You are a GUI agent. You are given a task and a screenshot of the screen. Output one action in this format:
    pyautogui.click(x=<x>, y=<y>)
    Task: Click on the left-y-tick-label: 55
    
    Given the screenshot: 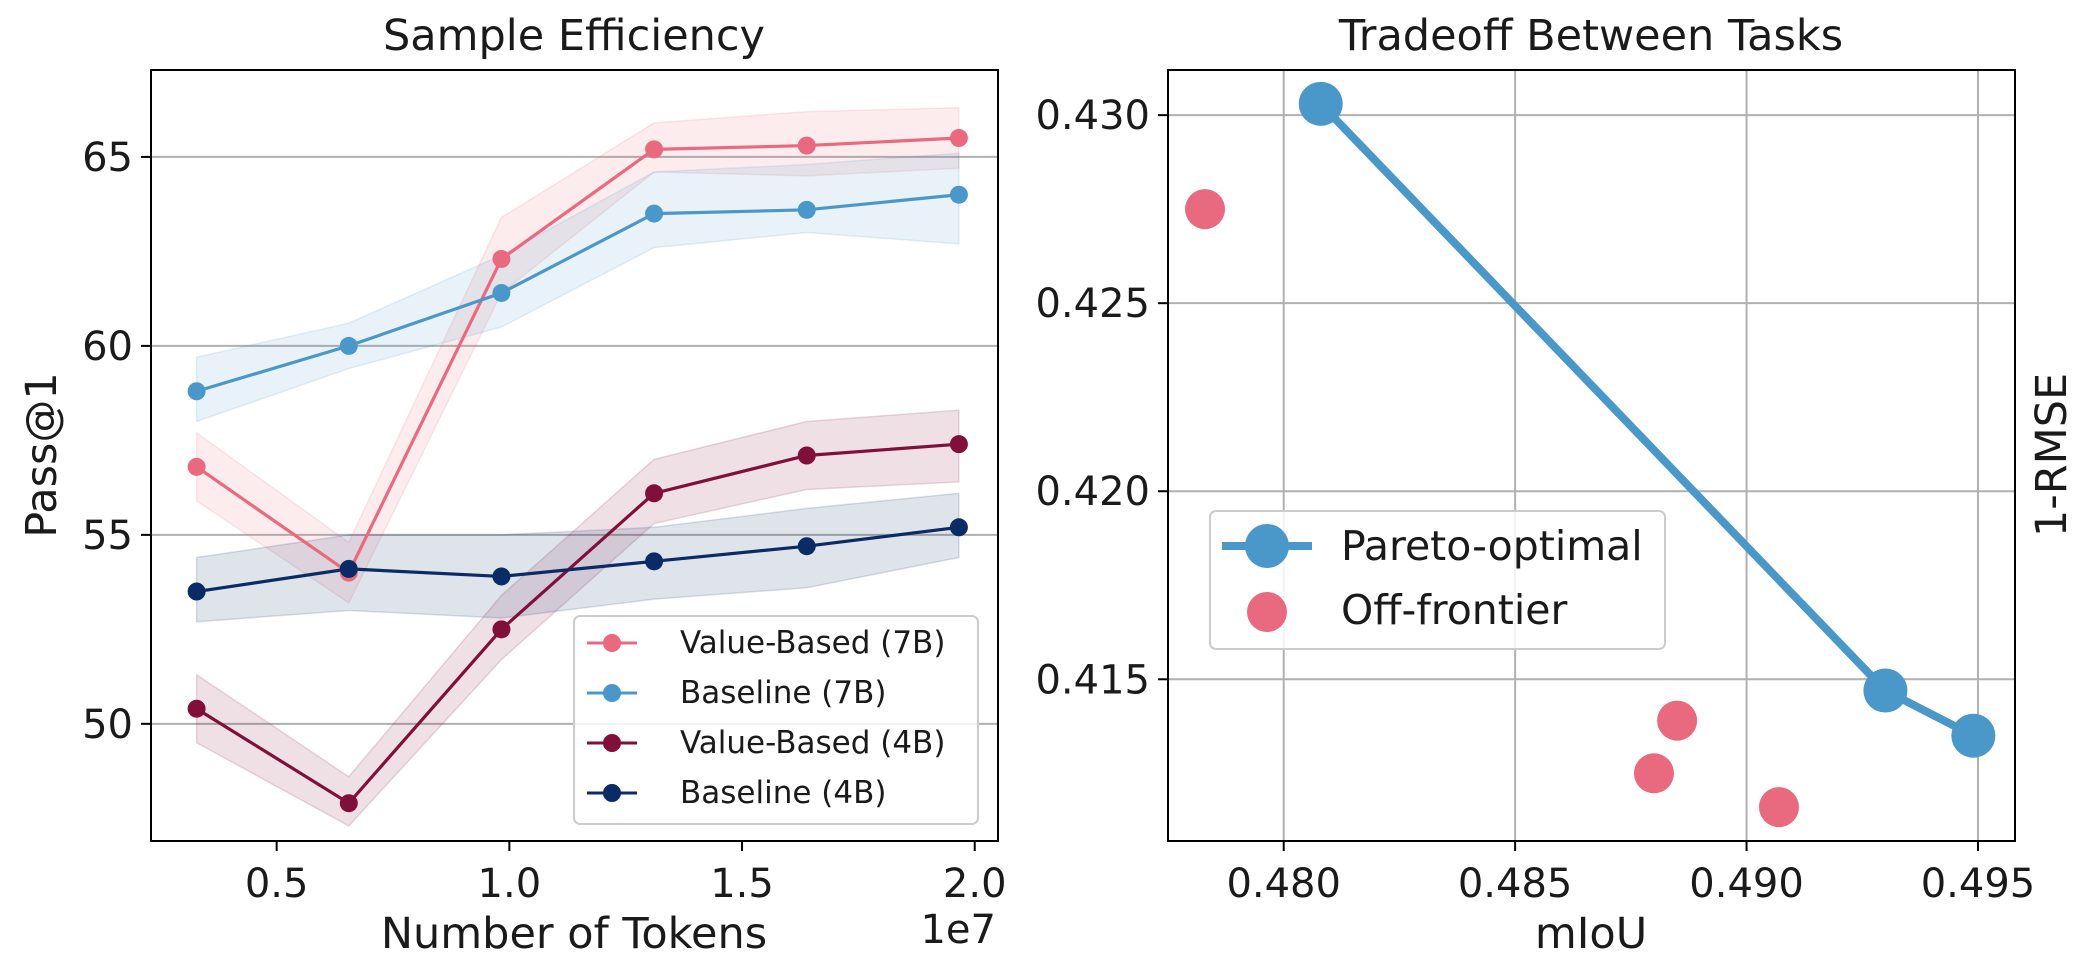 What is the action you would take?
    pyautogui.click(x=107, y=536)
    